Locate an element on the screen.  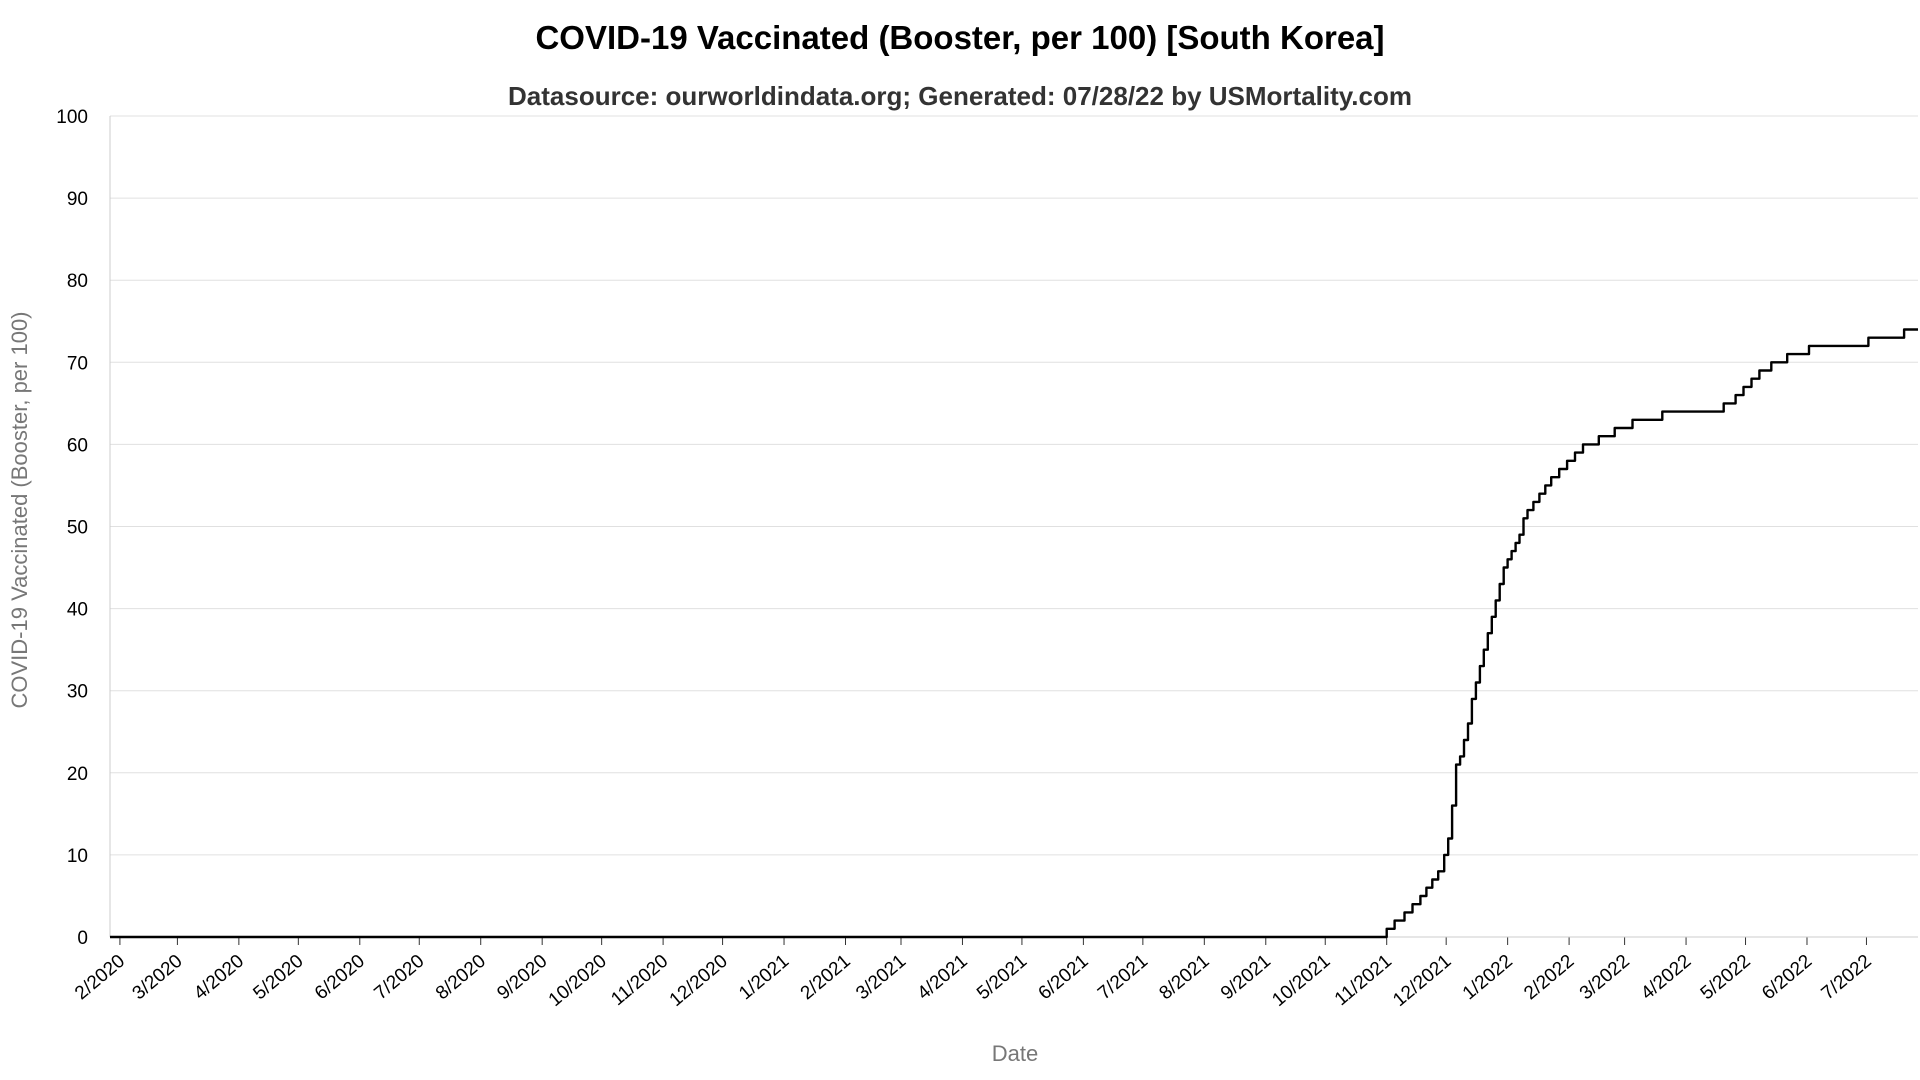
y-tick-label: 0 is located at coordinates (82, 938).